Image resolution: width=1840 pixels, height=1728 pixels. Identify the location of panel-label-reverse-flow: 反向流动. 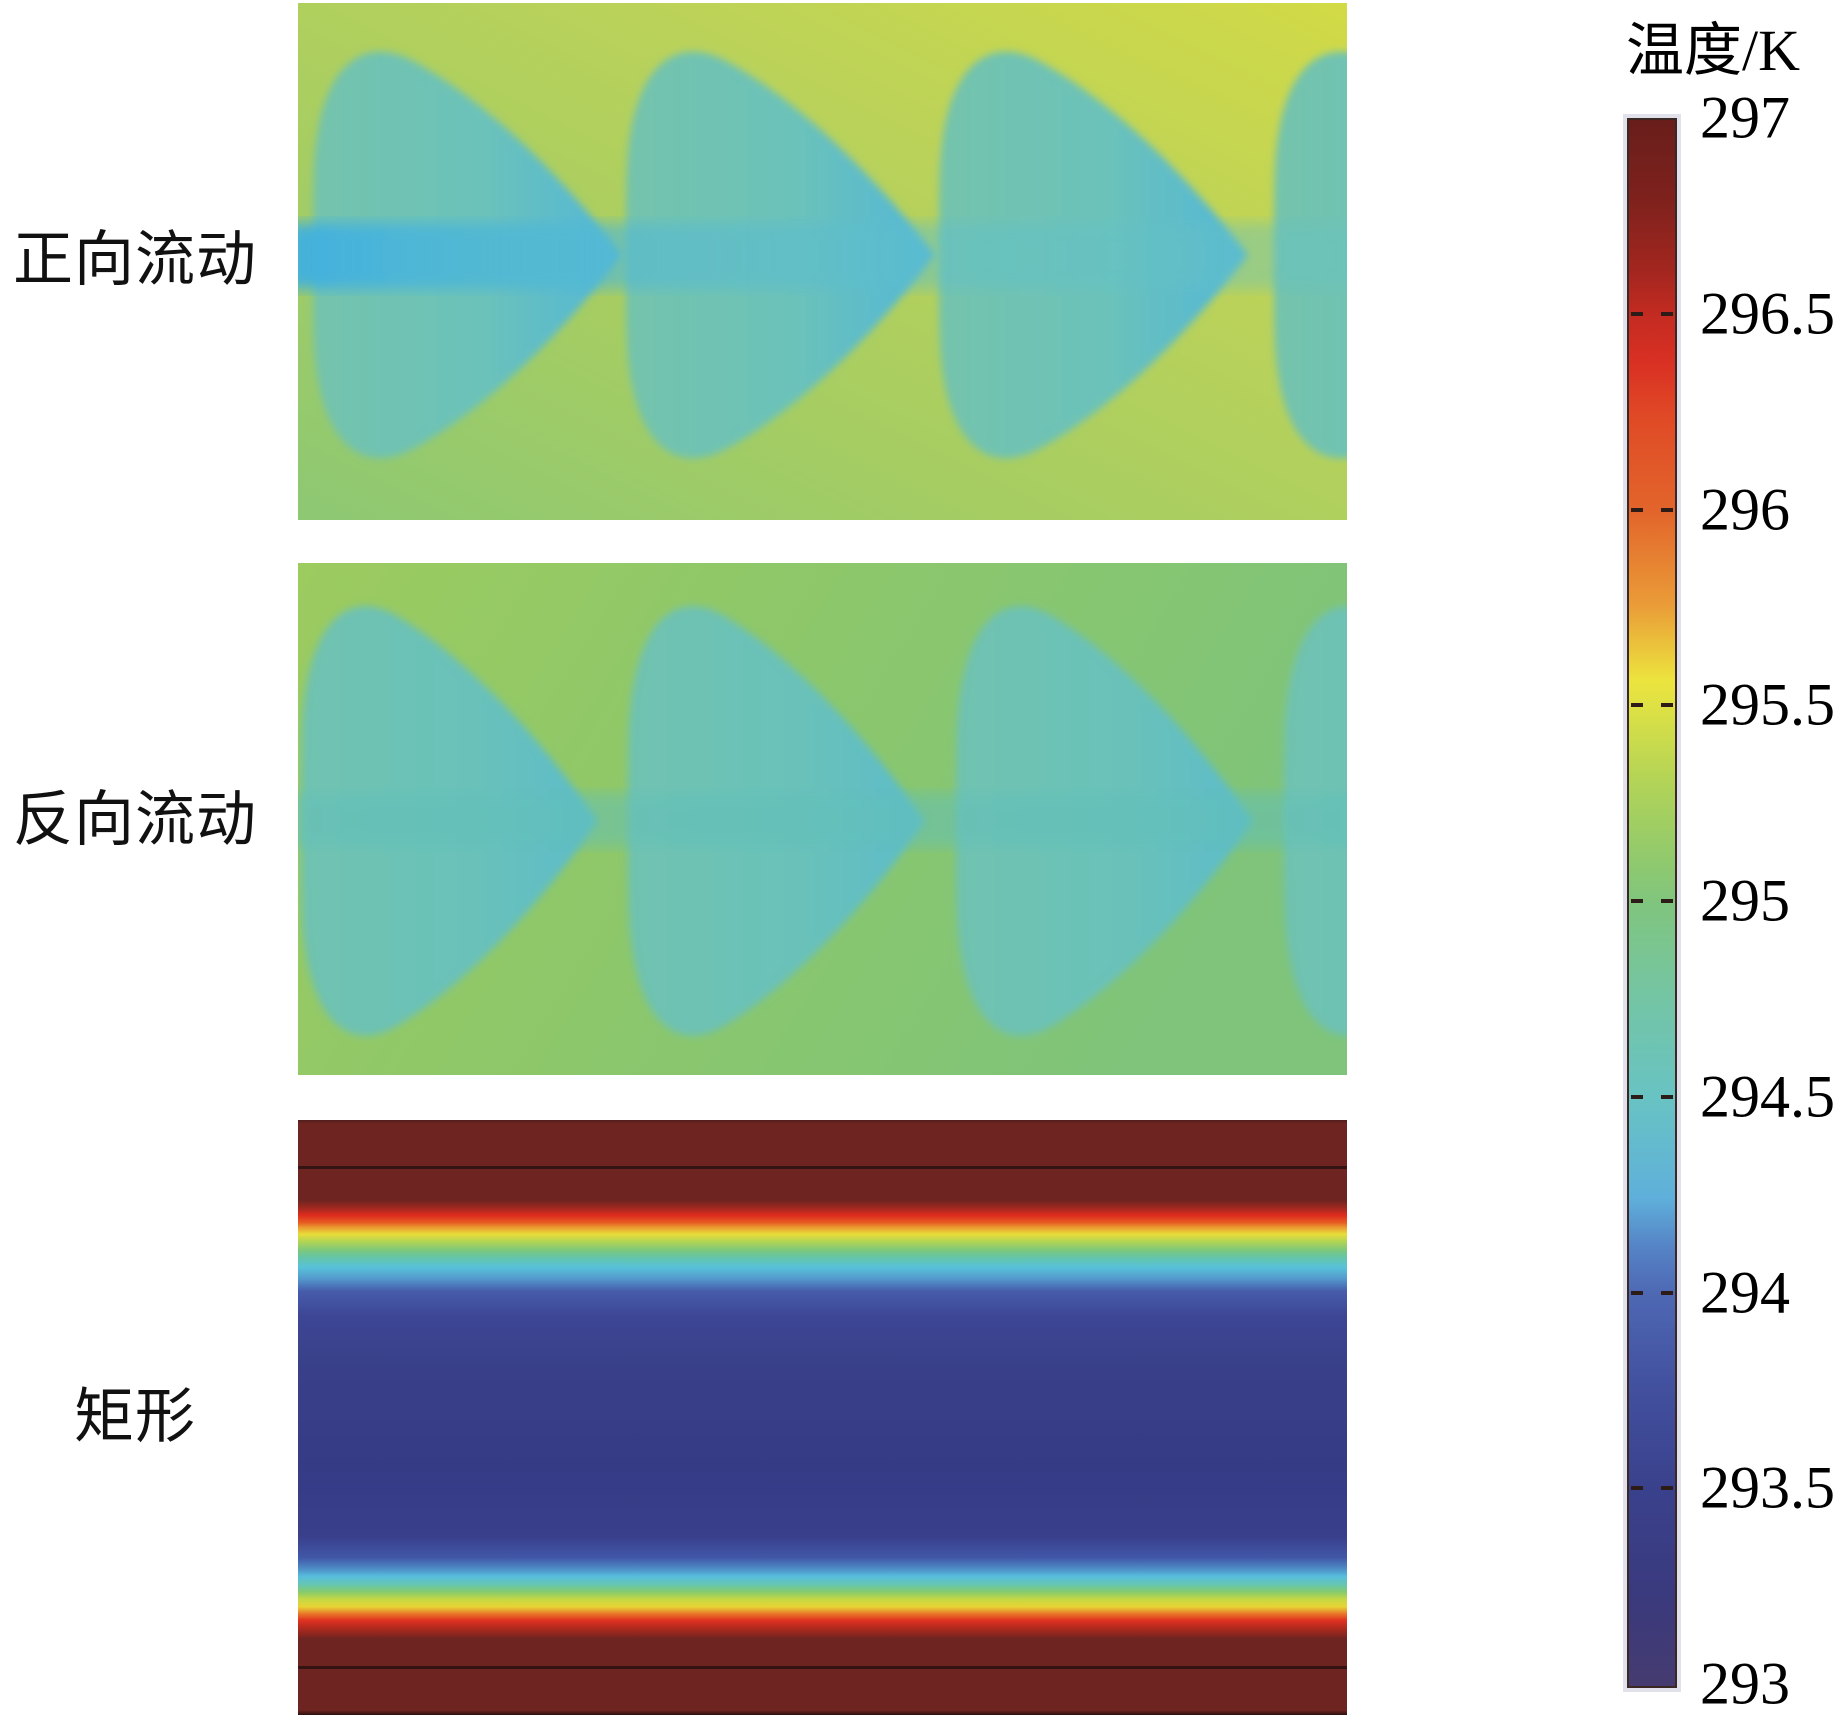
(135, 820).